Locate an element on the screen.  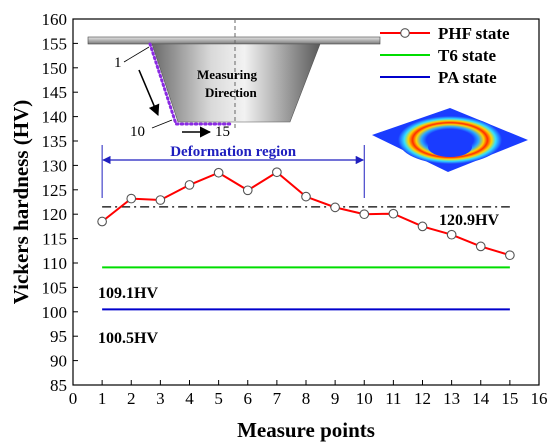
y-tick-label: 110 is located at coordinates (54, 263).